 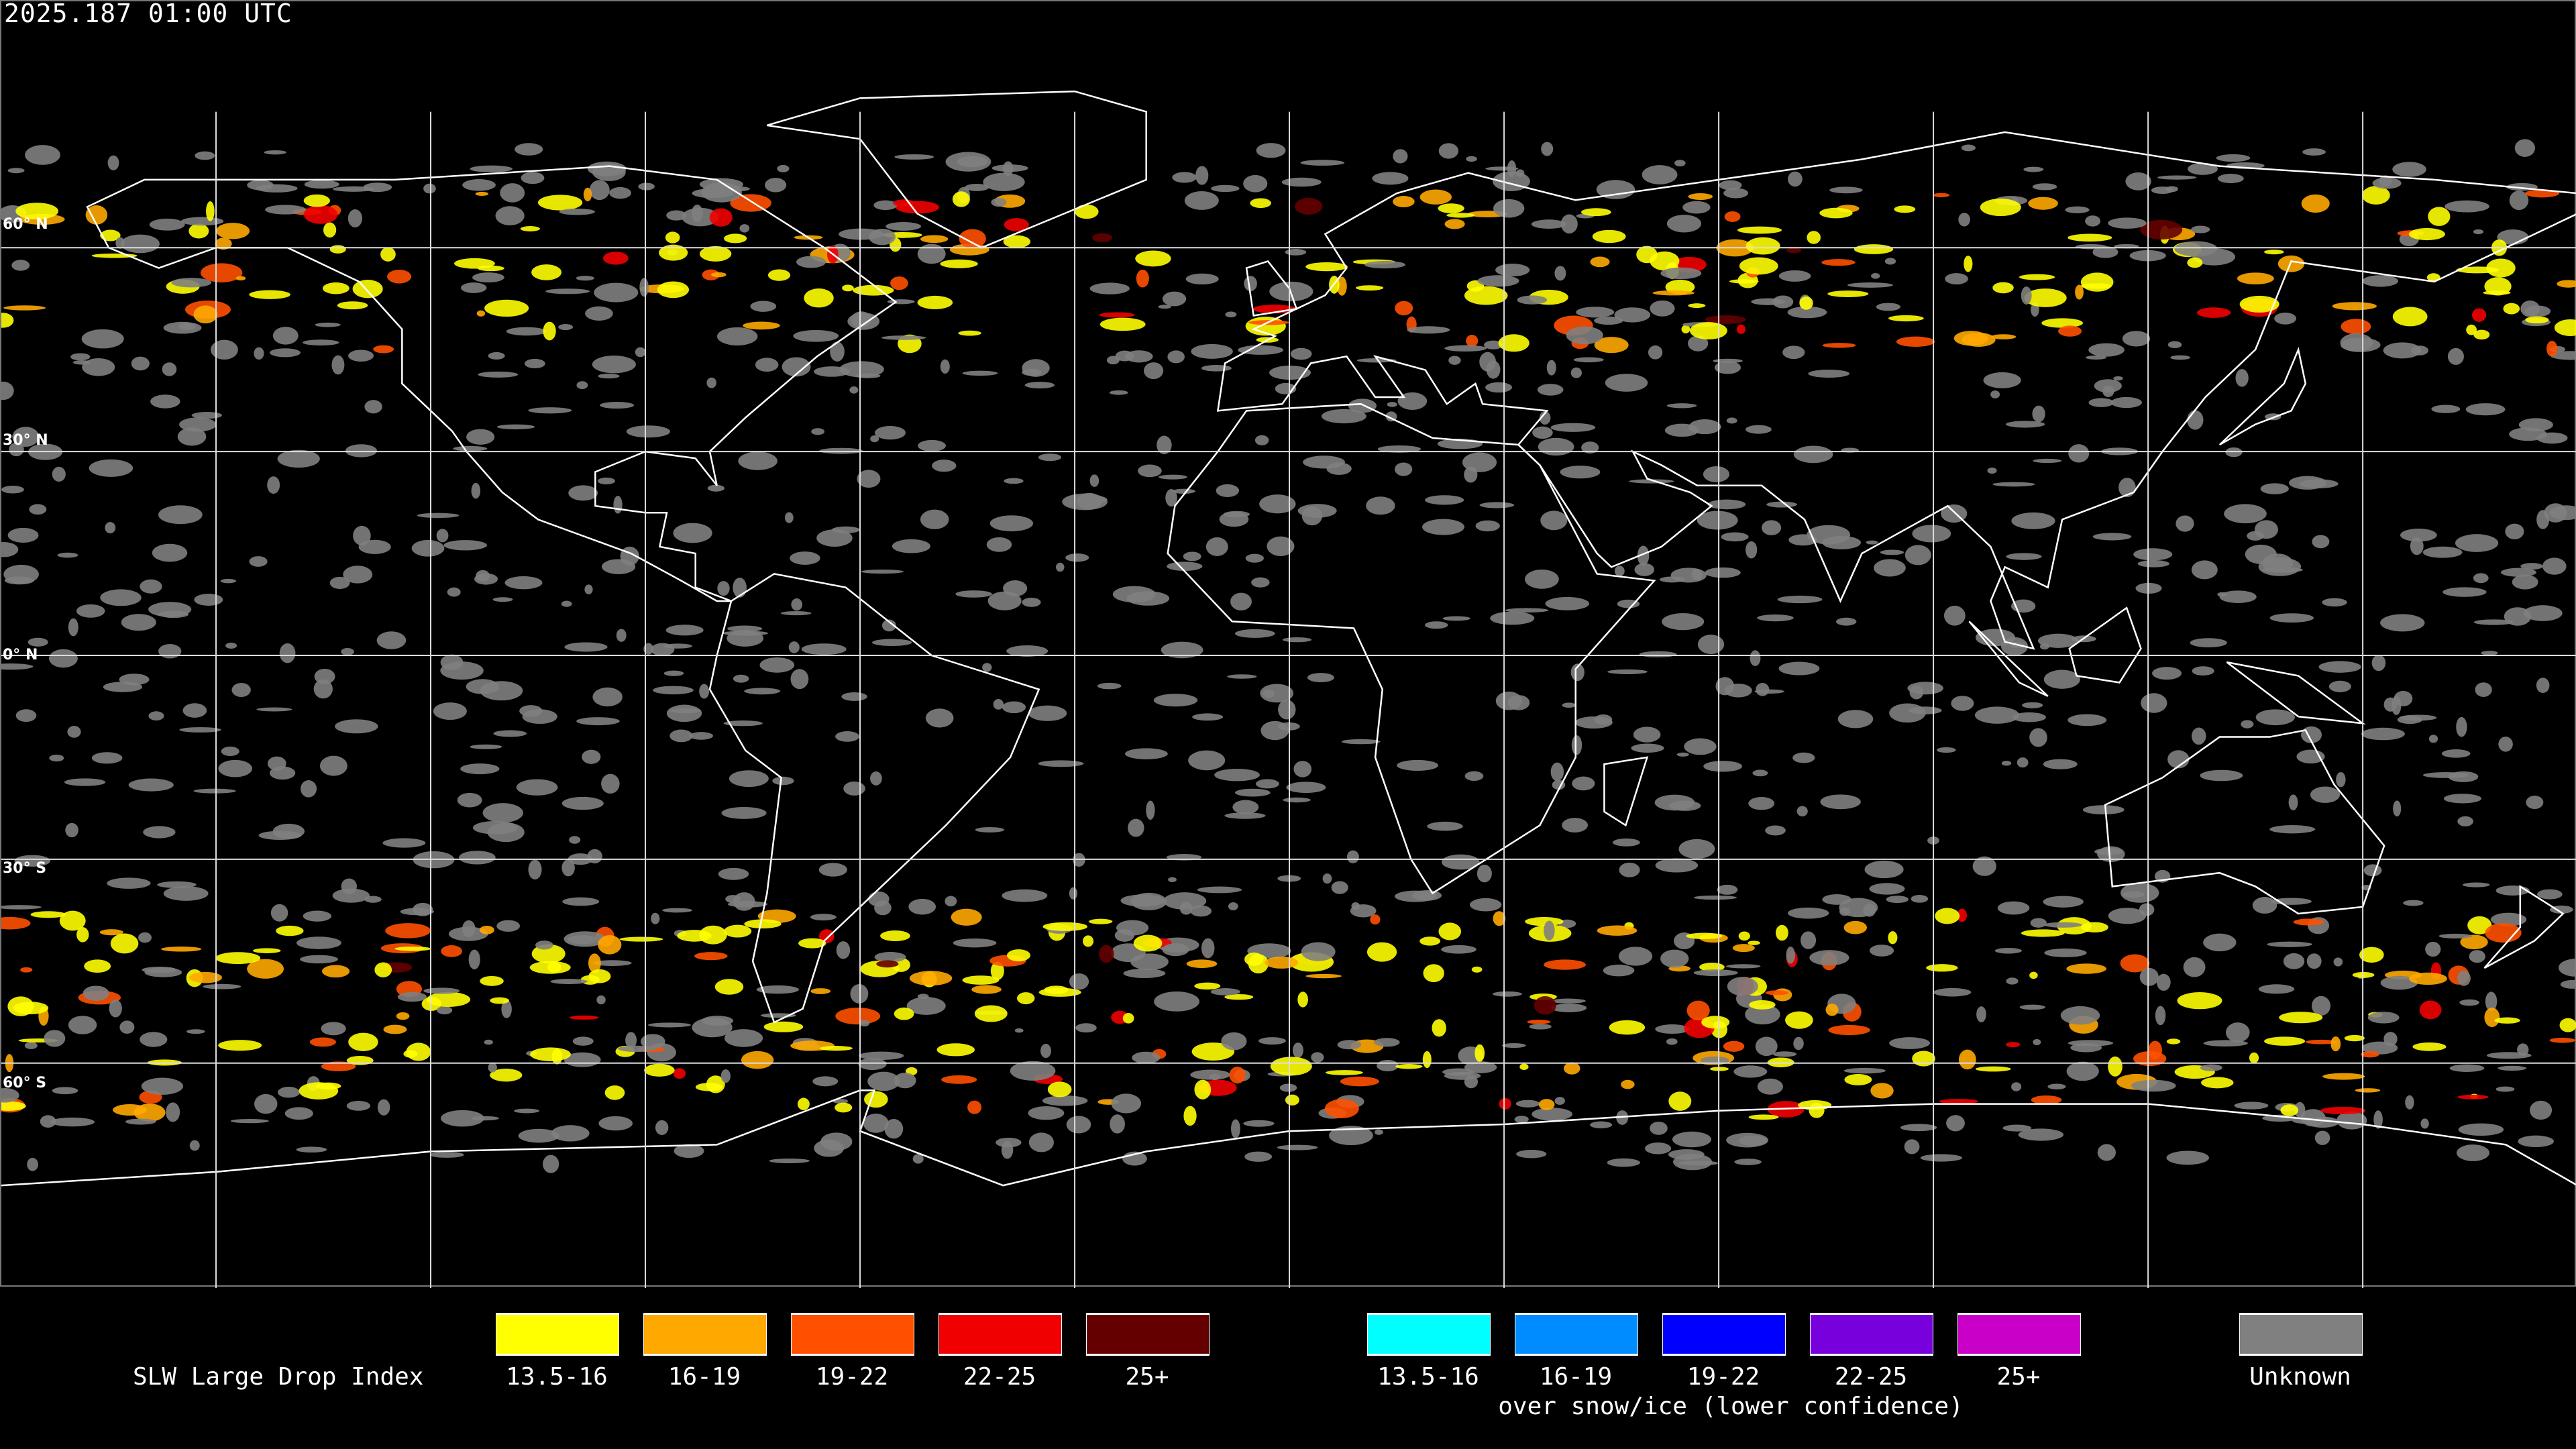 What do you see at coordinates (25, 440) in the screenshot?
I see `lat-label-30n: 30° N` at bounding box center [25, 440].